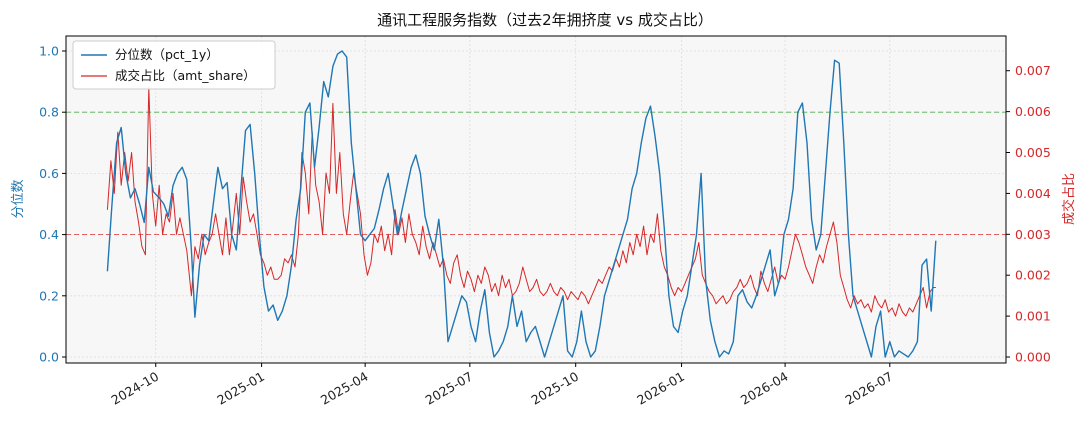 The height and width of the screenshot is (429, 1089). What do you see at coordinates (49, 51) in the screenshot?
I see `left-tick-label: 1.0` at bounding box center [49, 51].